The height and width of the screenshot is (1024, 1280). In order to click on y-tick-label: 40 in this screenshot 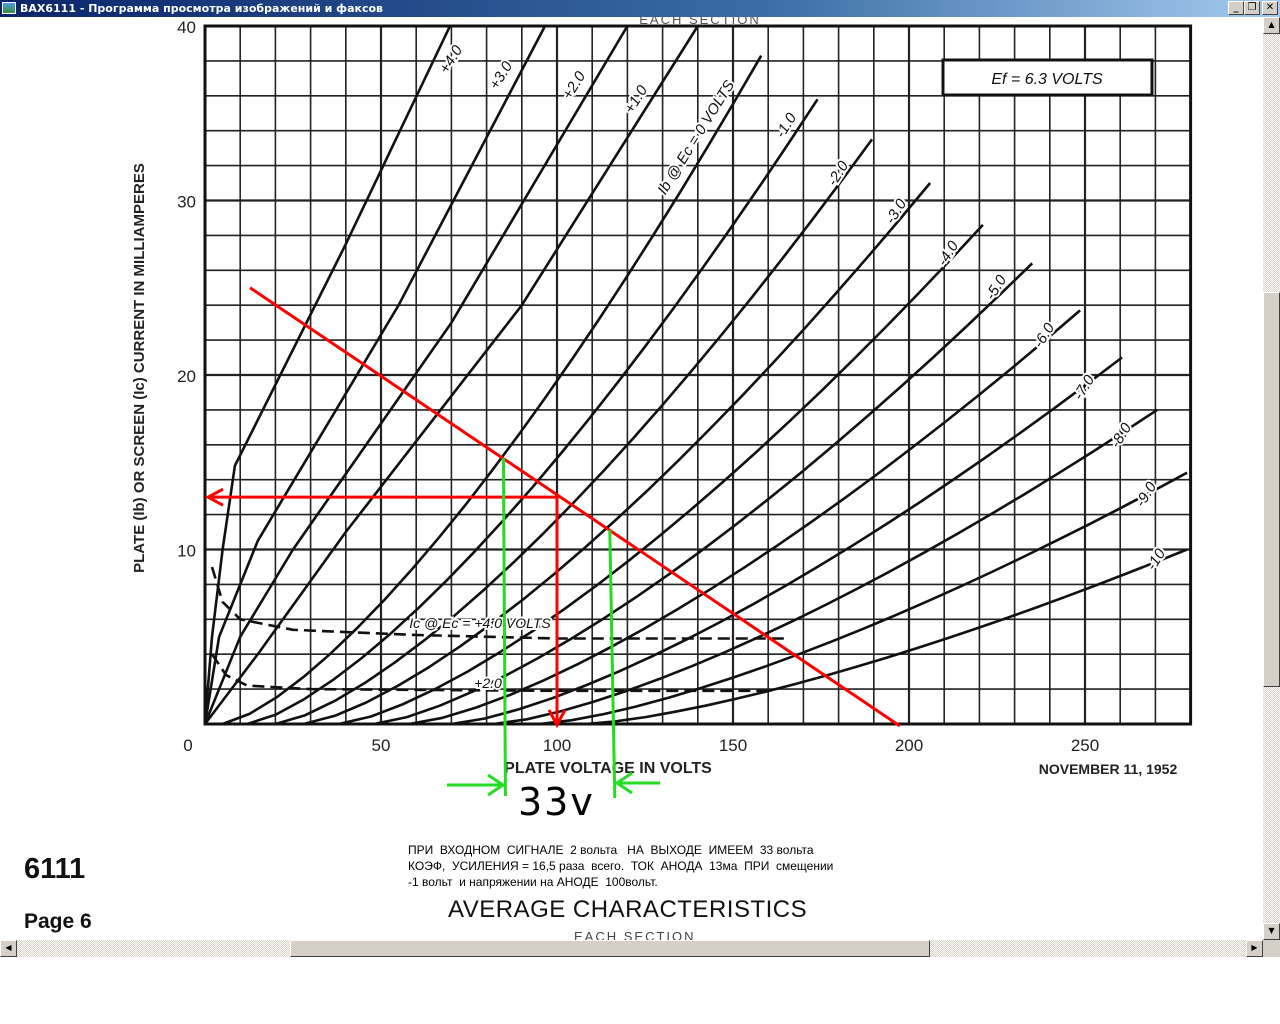, I will do `click(186, 27)`.